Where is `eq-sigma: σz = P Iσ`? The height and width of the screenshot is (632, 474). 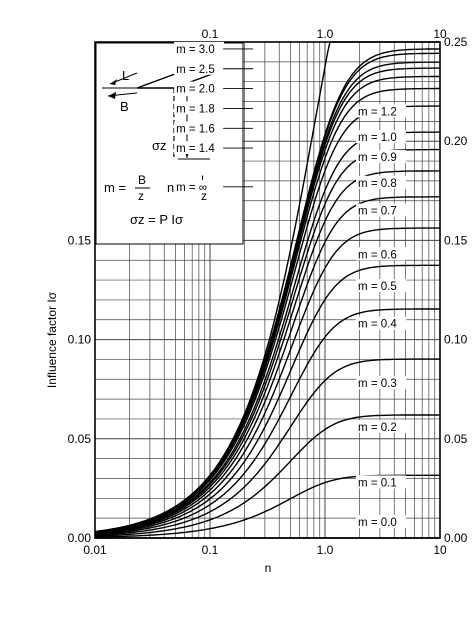 eq-sigma: σz = P Iσ is located at coordinates (156, 219).